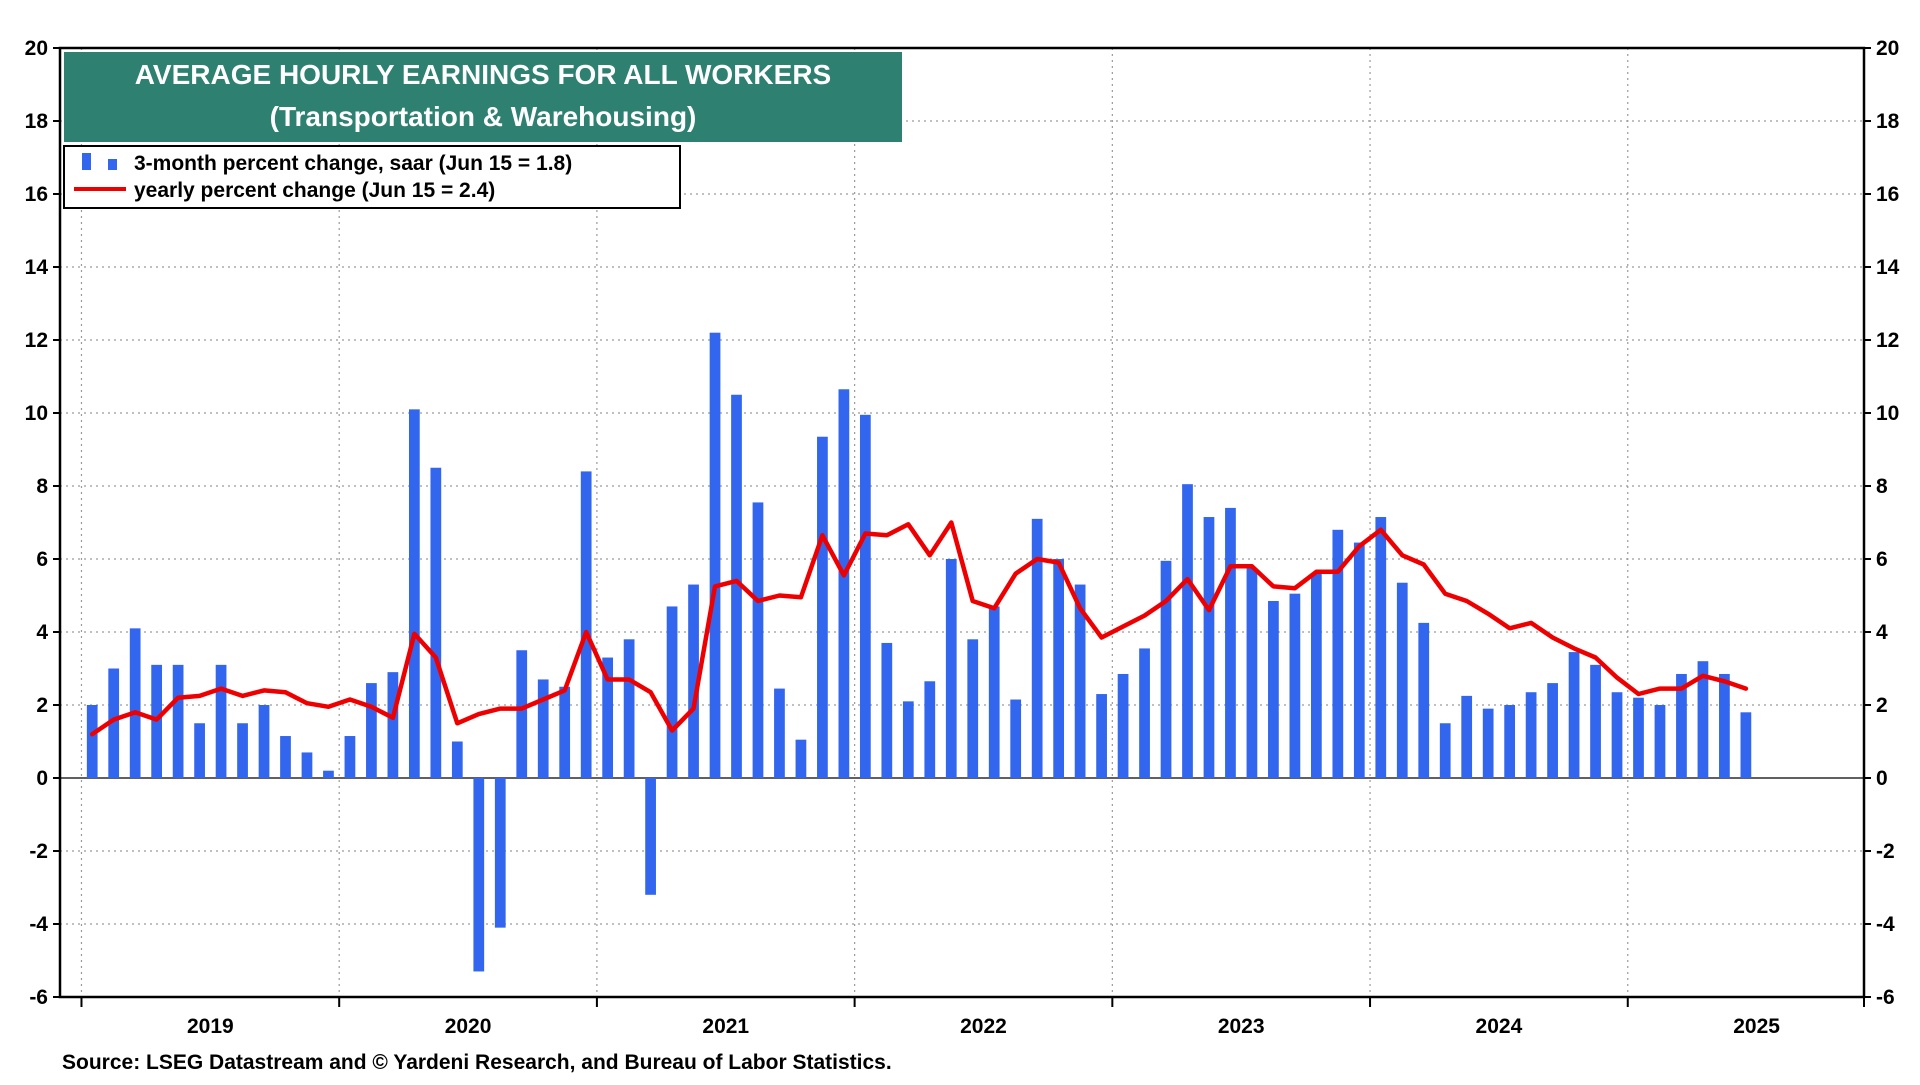 The image size is (1920, 1085). What do you see at coordinates (42, 486) in the screenshot?
I see `y-tick-label-left: 8` at bounding box center [42, 486].